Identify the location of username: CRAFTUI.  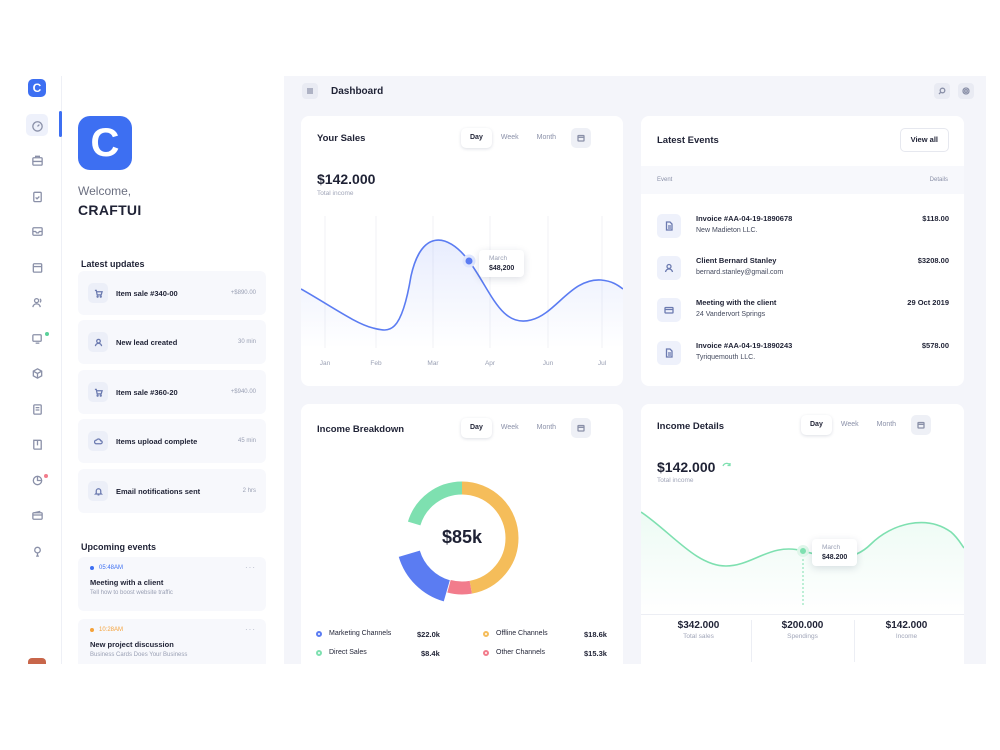
(110, 210).